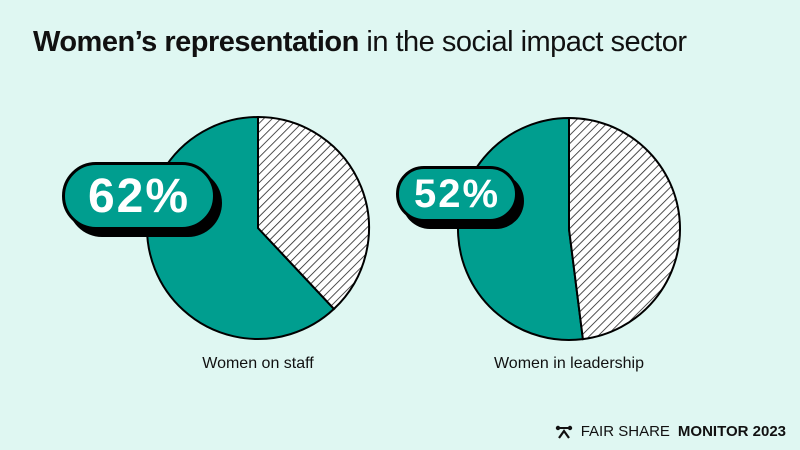 The image size is (800, 450). Describe the element at coordinates (731, 431) in the screenshot. I see `brand-monitor: MONITOR 2023` at that location.